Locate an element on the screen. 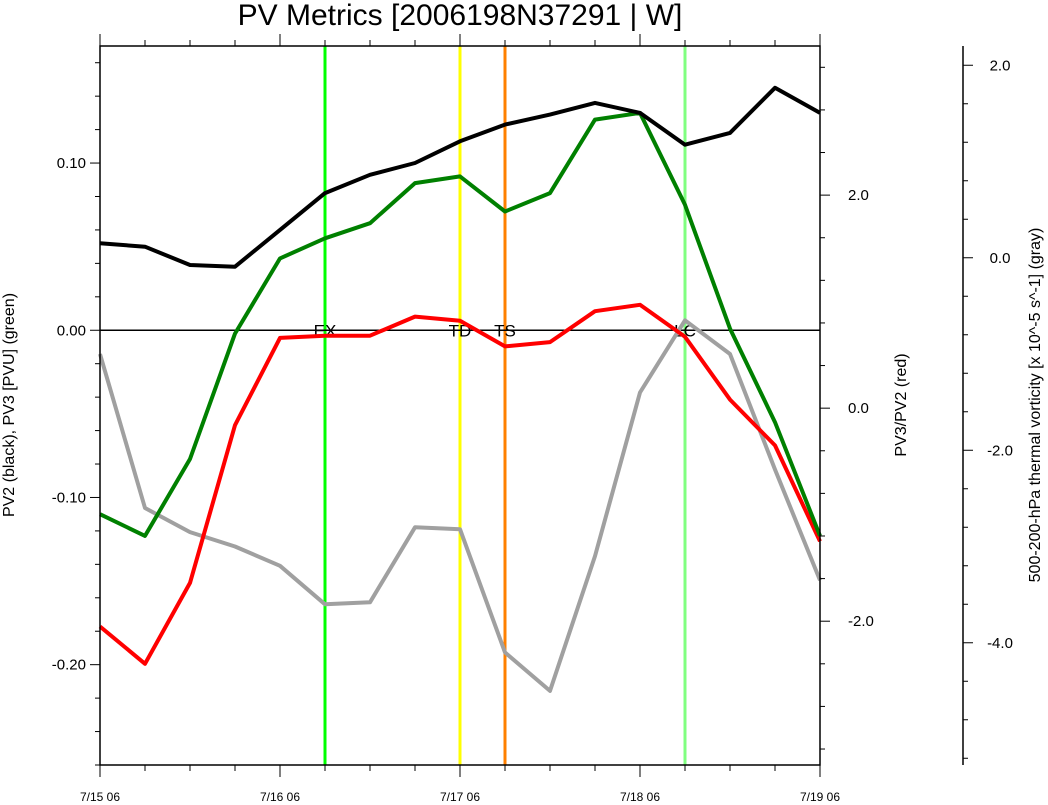 The width and height of the screenshot is (1048, 805). x-tick-label: 7/17 06 is located at coordinates (460, 797).